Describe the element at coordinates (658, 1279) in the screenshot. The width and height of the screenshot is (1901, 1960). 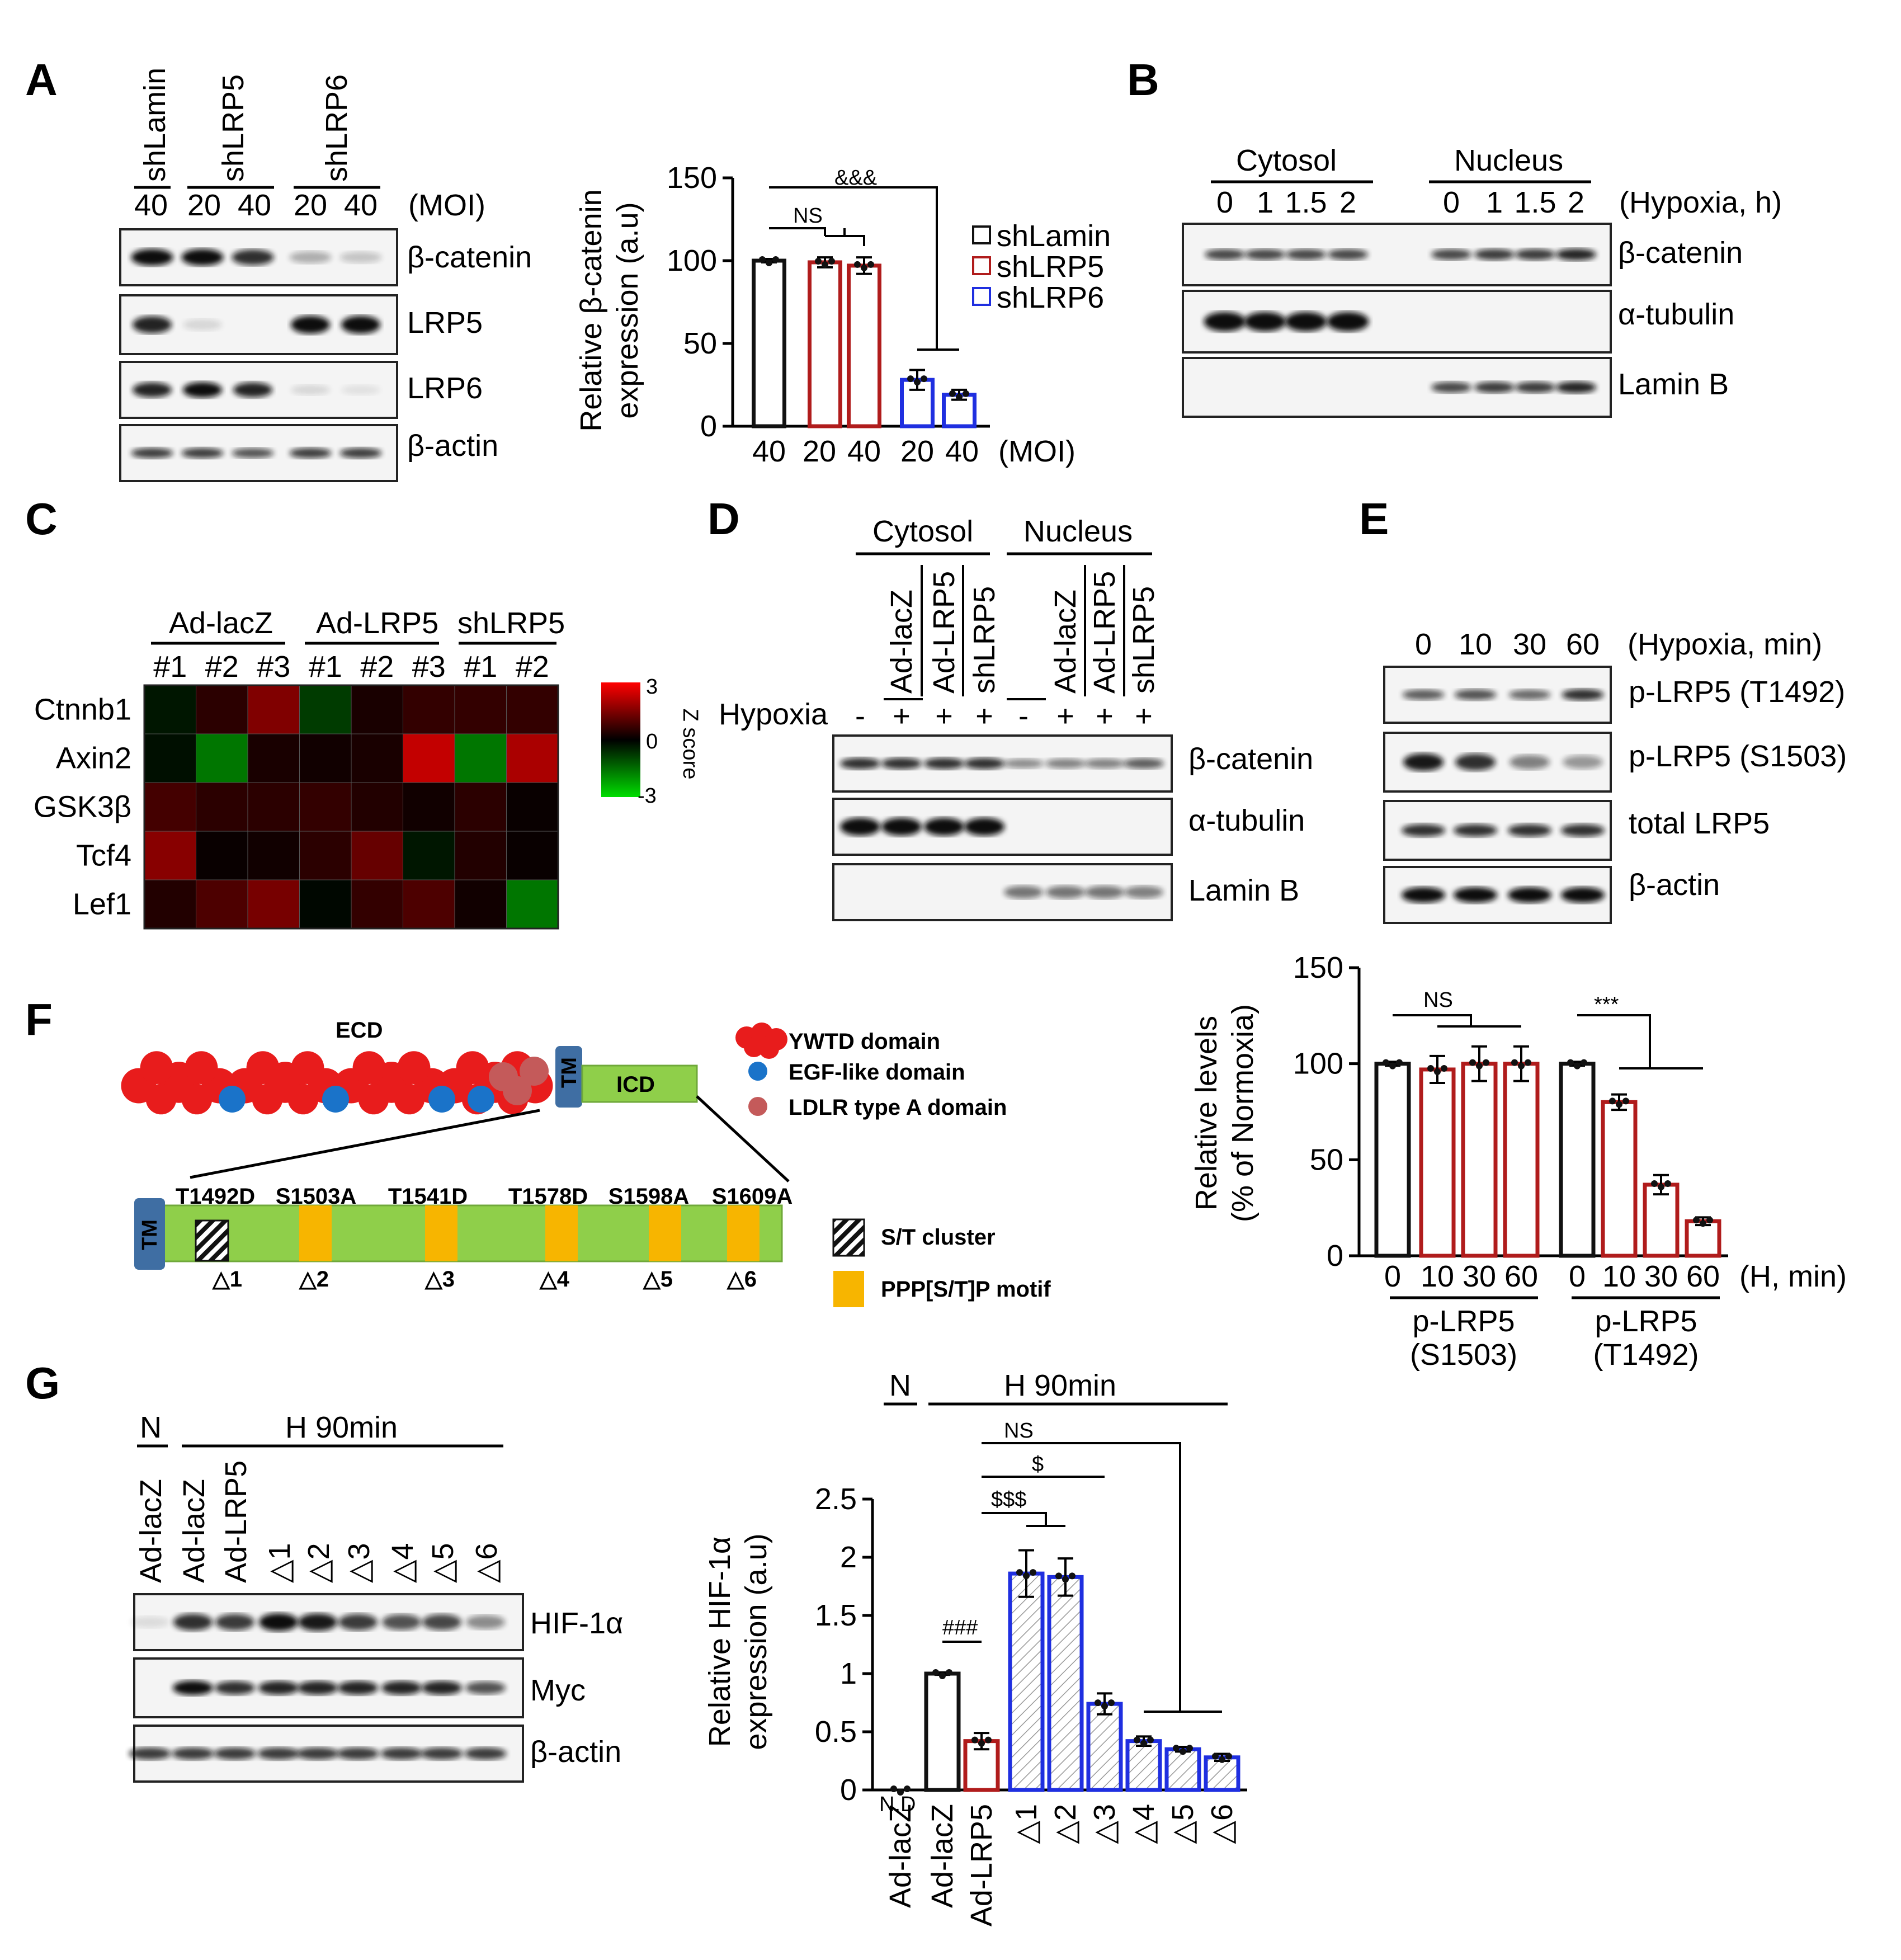
I see `delta-label: △5` at that location.